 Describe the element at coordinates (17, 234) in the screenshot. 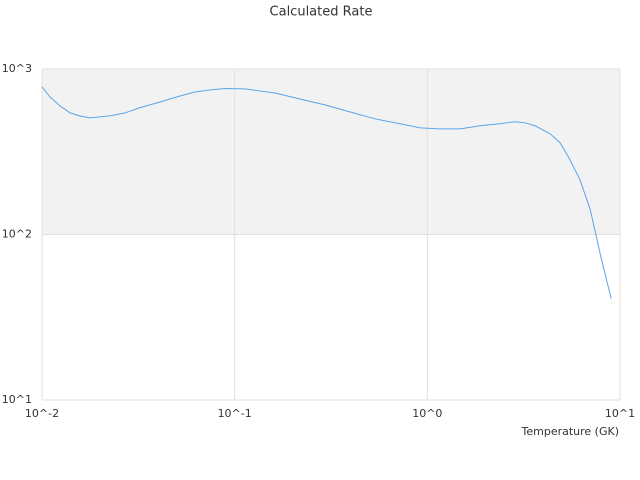

I see `y-tick-label: 10^2` at that location.